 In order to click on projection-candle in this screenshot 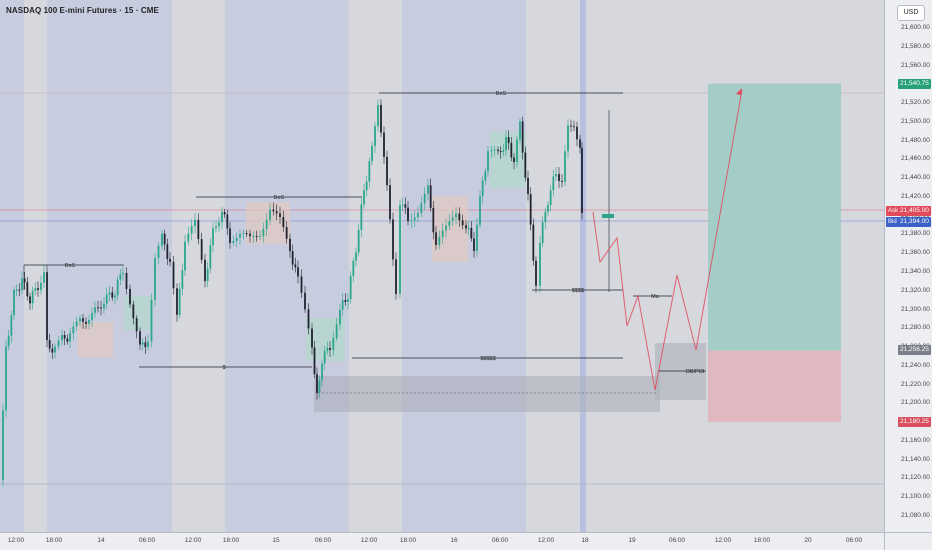, I will do `click(608, 216)`.